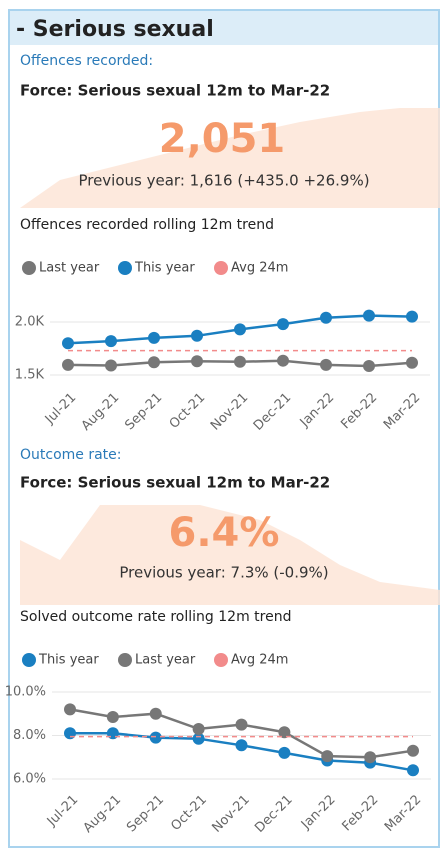 Image resolution: width=440 pixels, height=848 pixels. What do you see at coordinates (223, 181) in the screenshot?
I see `kpi-compare: Previous year: 1,616 (+435.0 +26.9%)` at bounding box center [223, 181].